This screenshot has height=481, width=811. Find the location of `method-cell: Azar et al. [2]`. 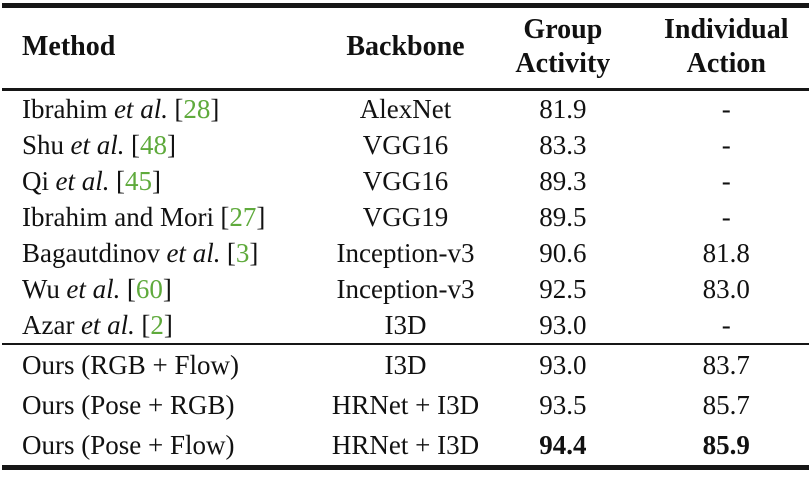

method-cell: Azar et al. [2] is located at coordinates (165, 325).